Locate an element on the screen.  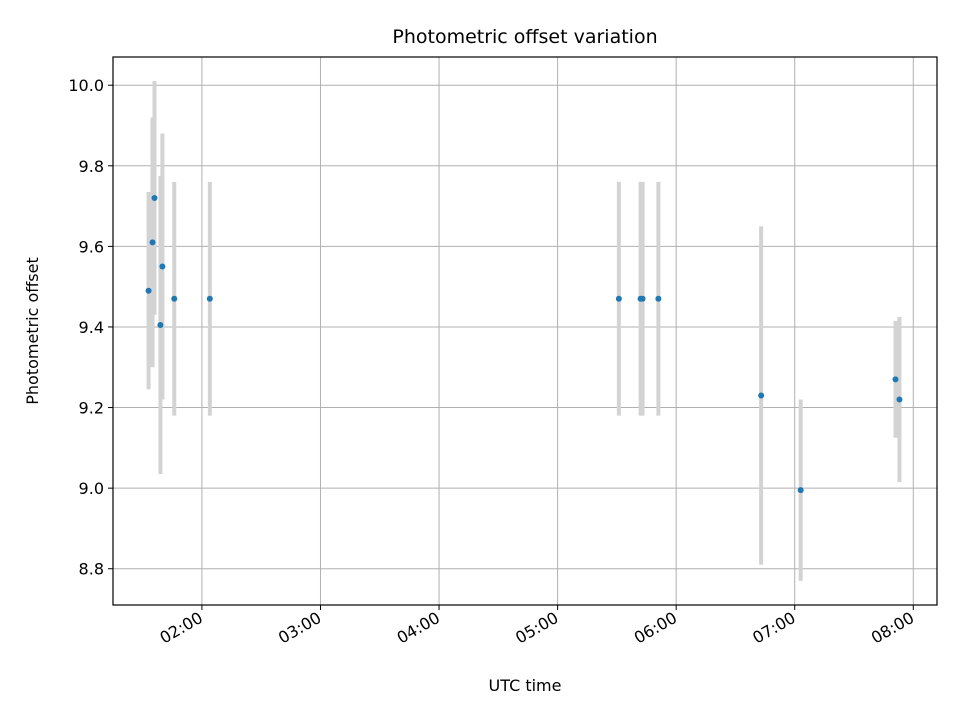
x-tick-label: 04:00 is located at coordinates (418, 628).